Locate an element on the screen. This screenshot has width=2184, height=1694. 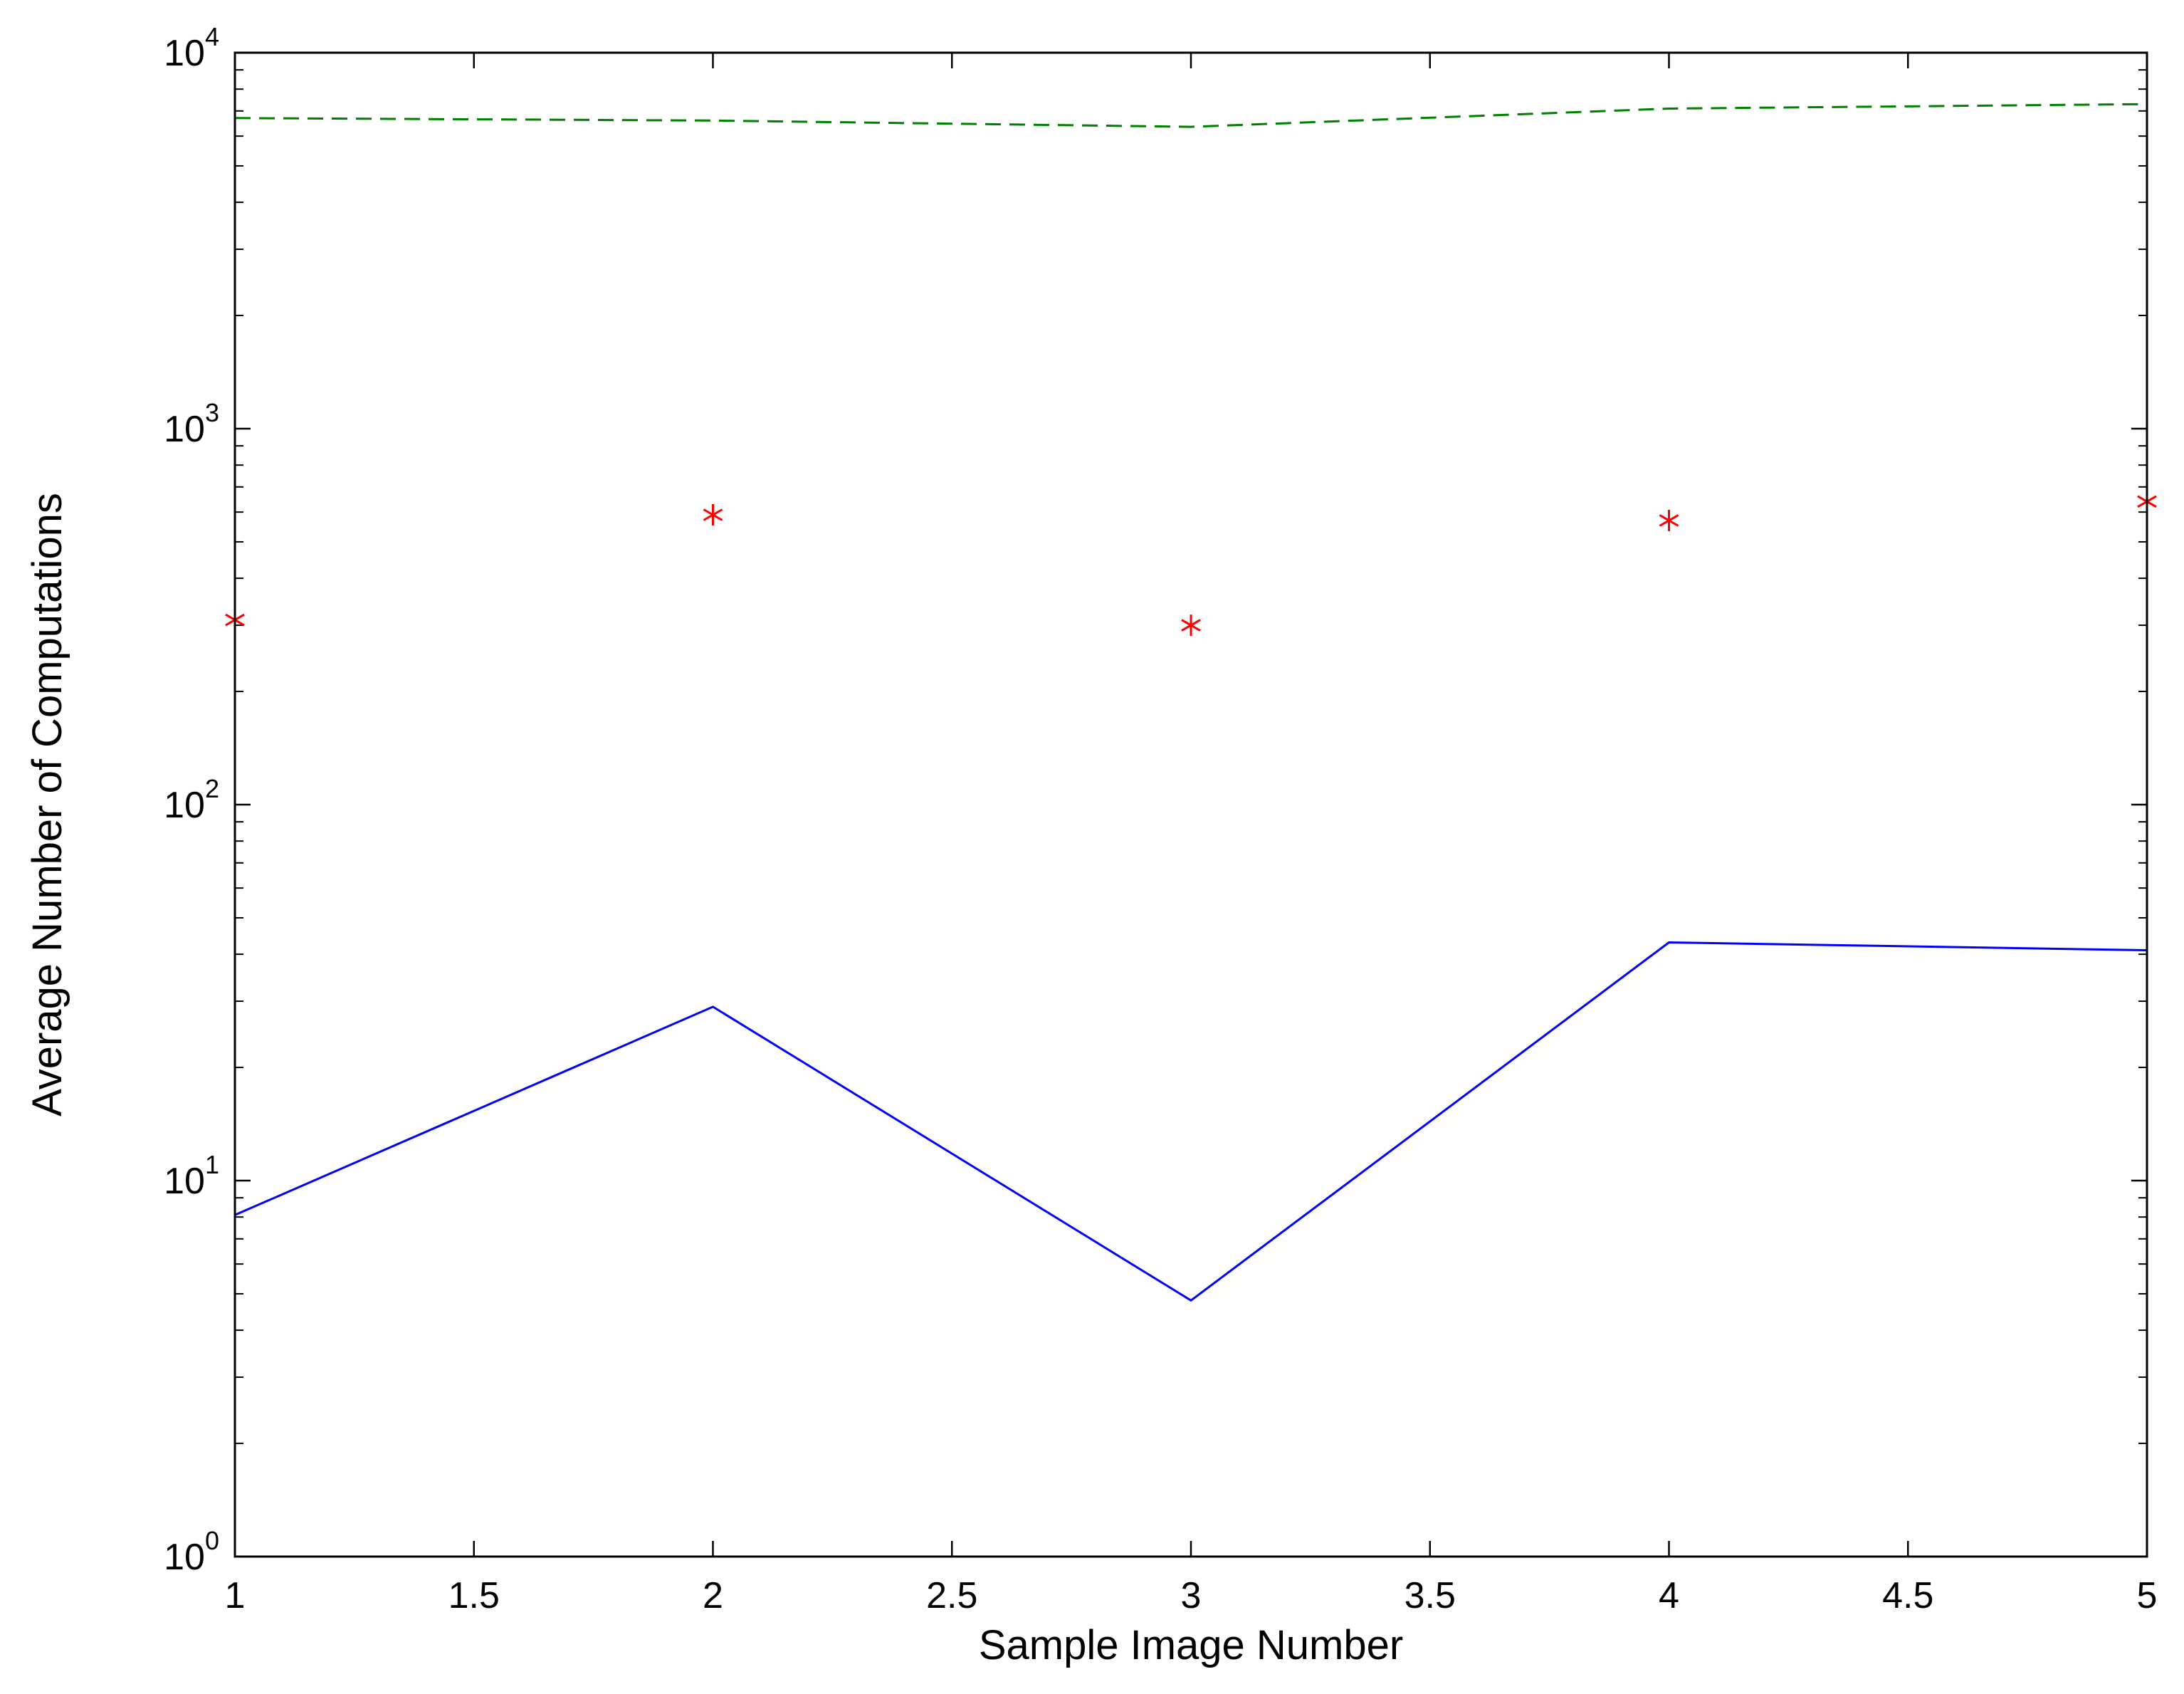
series-line-dashed is located at coordinates (1191, 115).